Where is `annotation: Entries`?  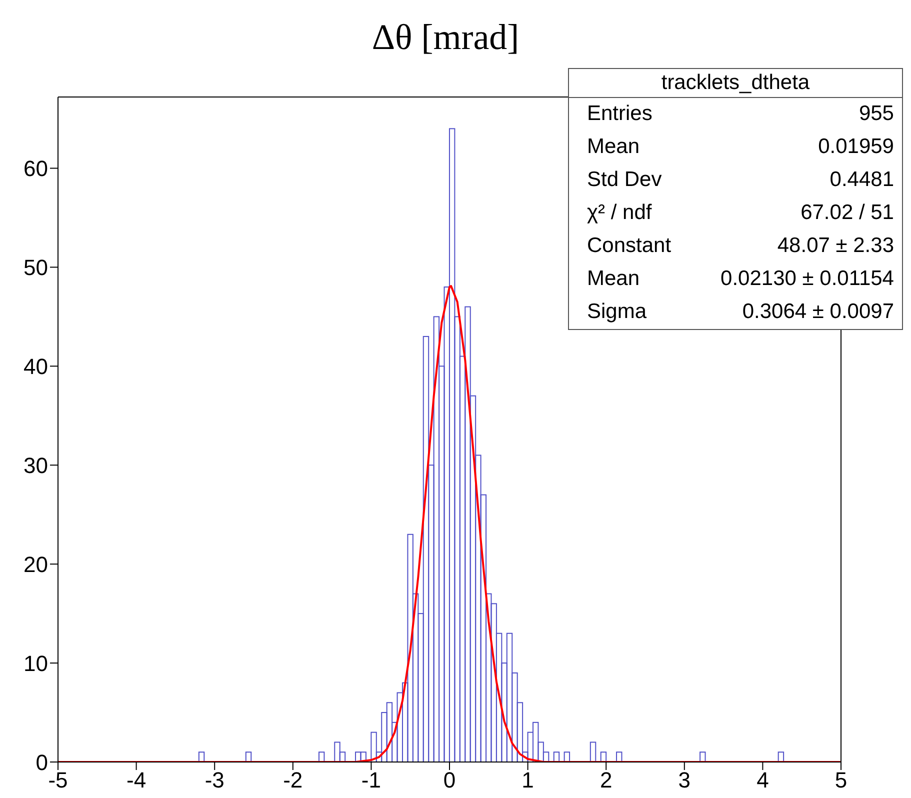 annotation: Entries is located at coordinates (619, 114).